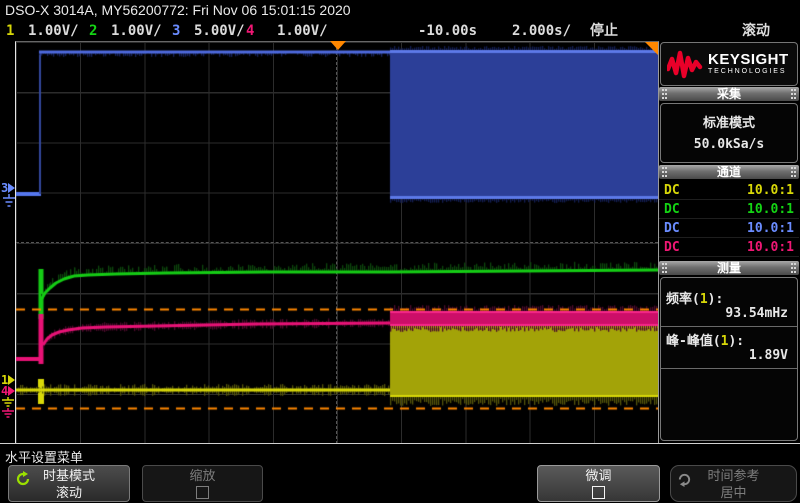 This screenshot has width=800, height=503. Describe the element at coordinates (136, 31) in the screenshot. I see `channel-2-scale: 1.00V/` at that location.